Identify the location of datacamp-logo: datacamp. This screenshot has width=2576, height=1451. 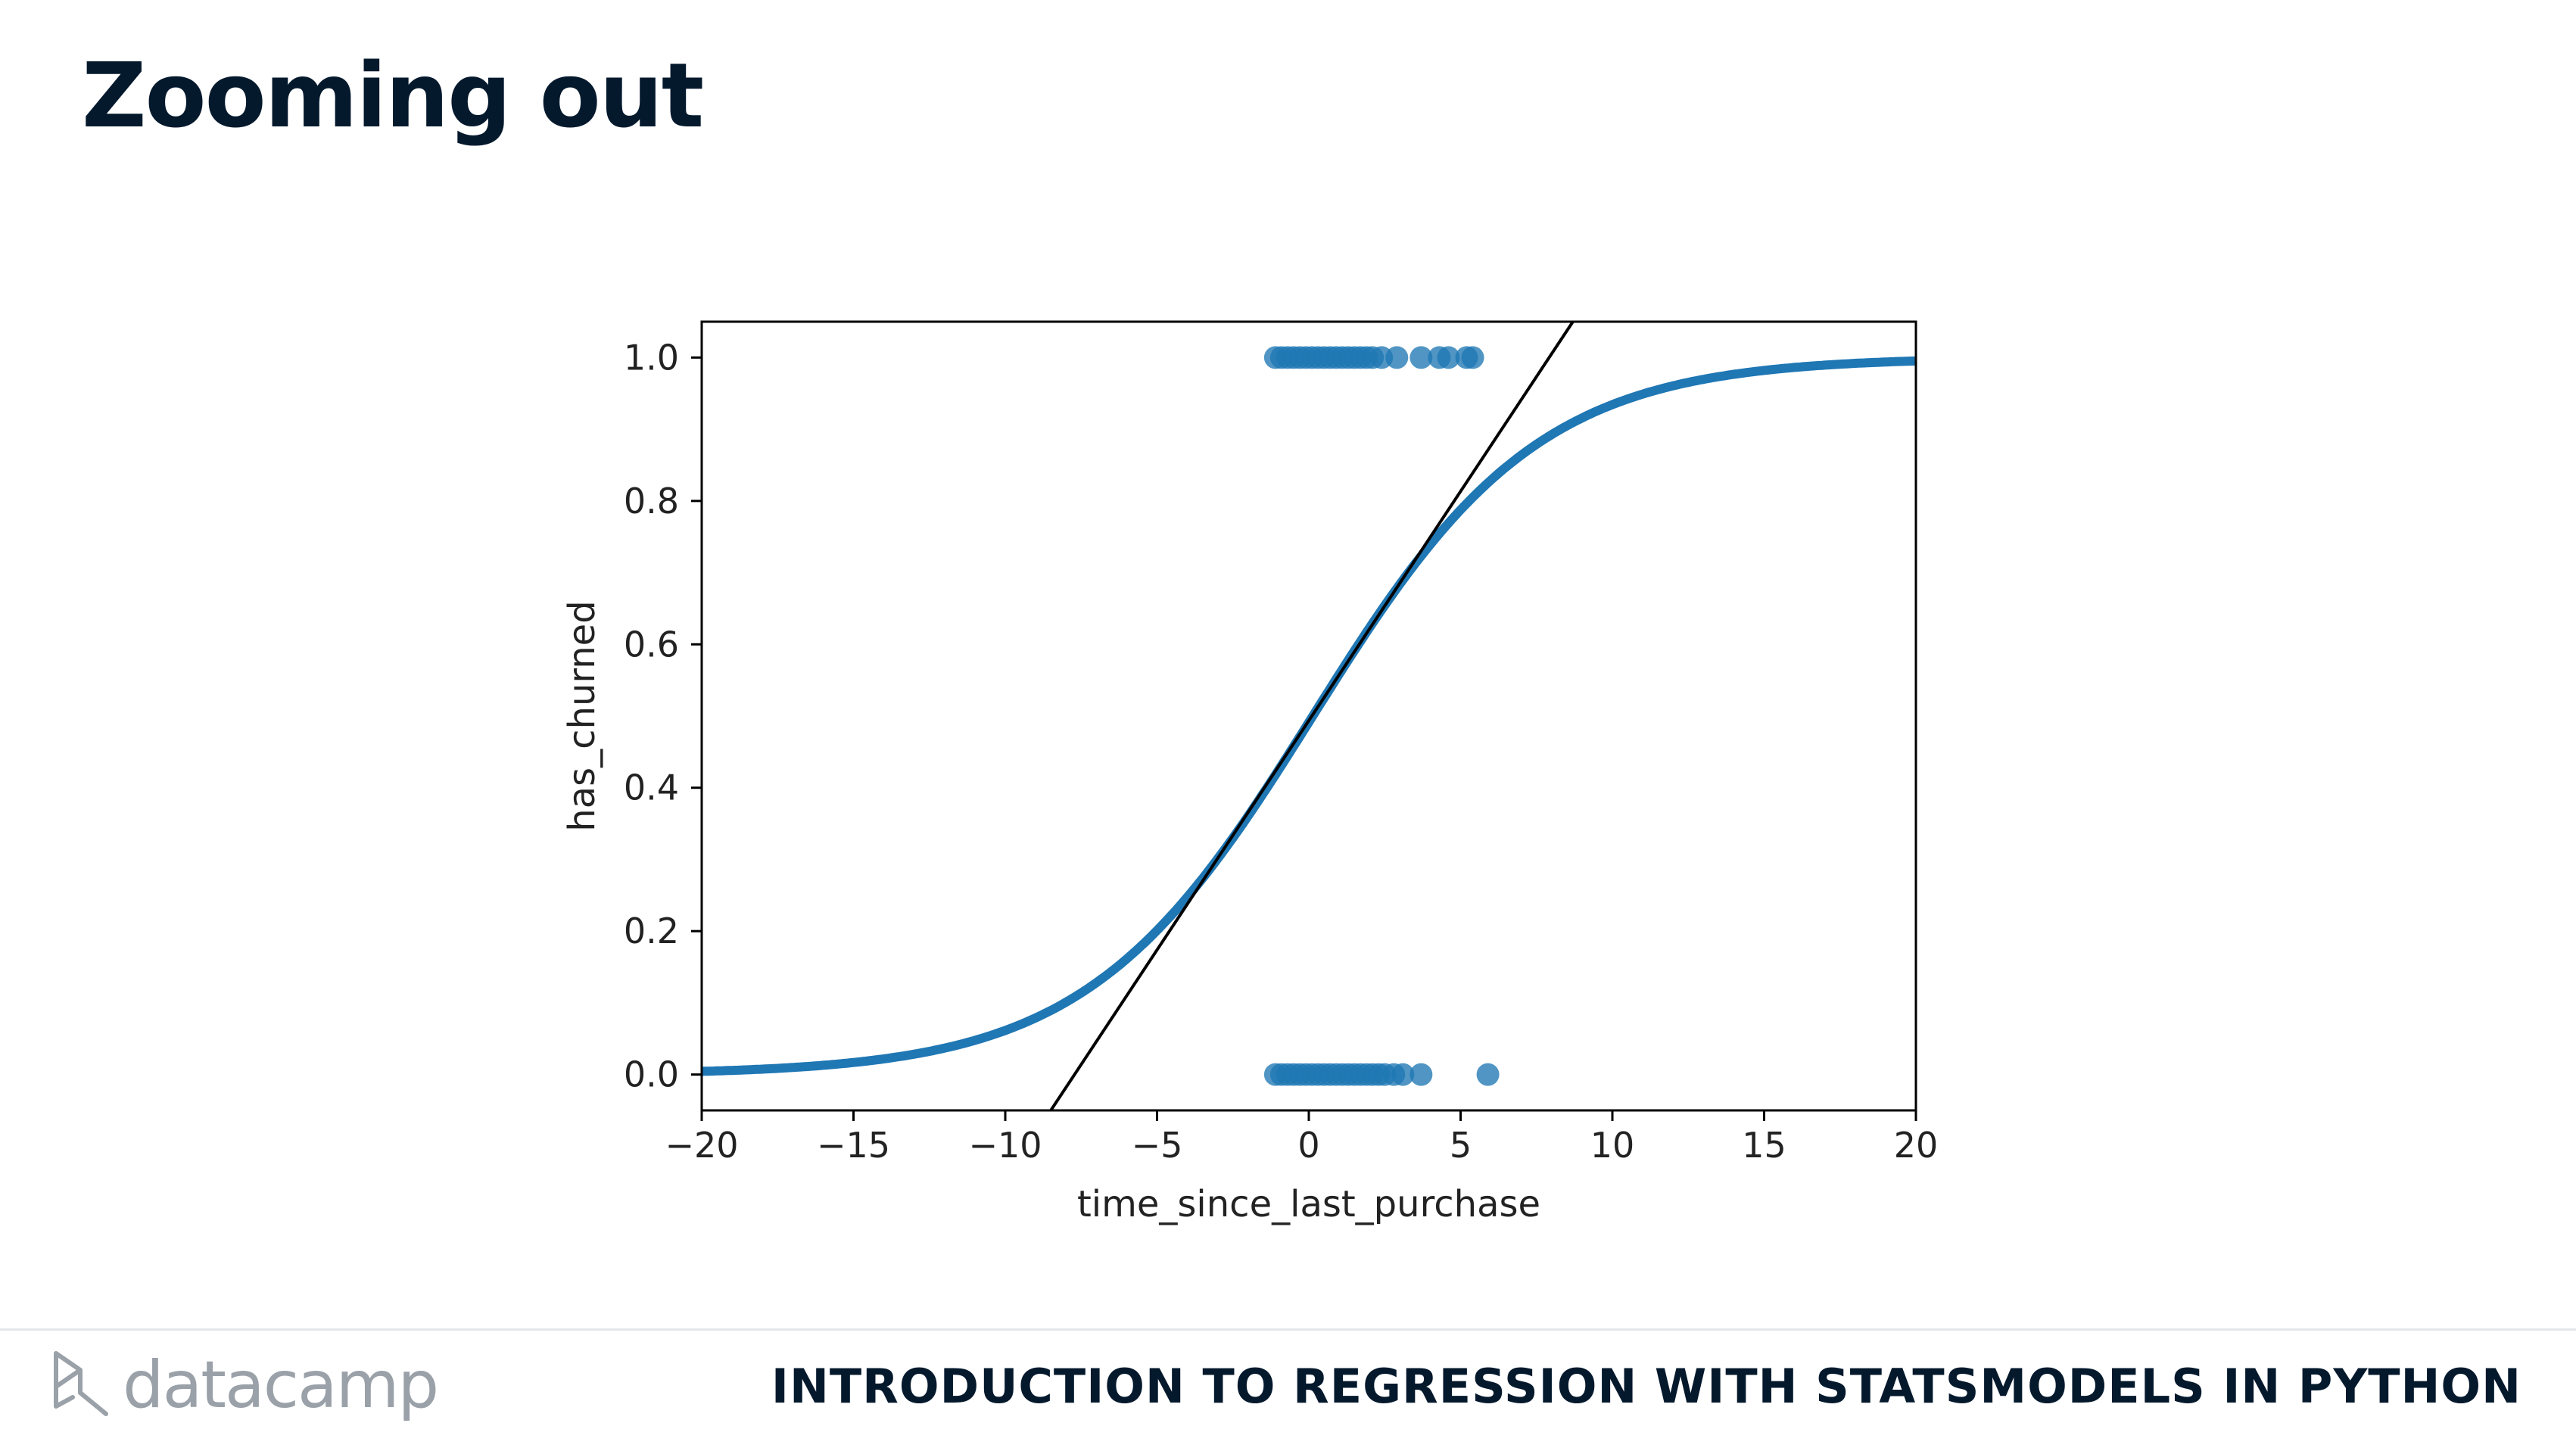
(244, 1386).